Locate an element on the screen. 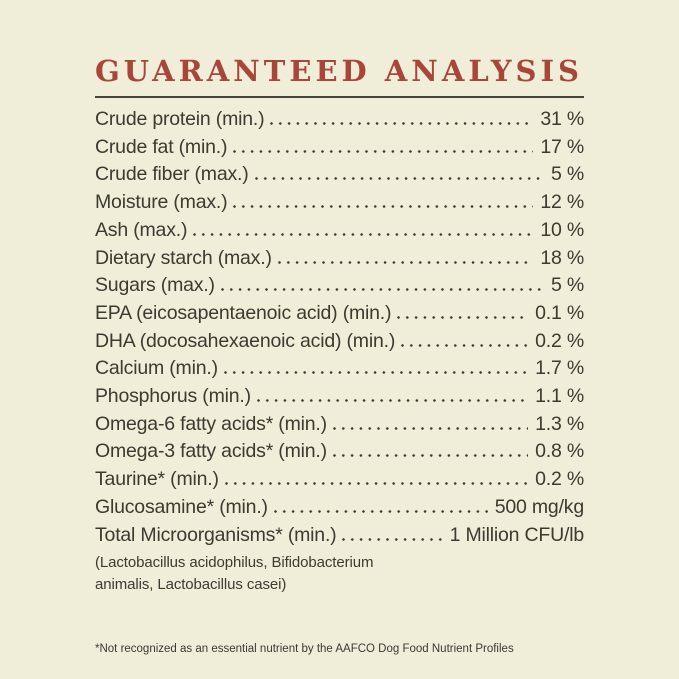 The image size is (679, 679). nutrient-name: Total Microorganisms* (min.) is located at coordinates (216, 534).